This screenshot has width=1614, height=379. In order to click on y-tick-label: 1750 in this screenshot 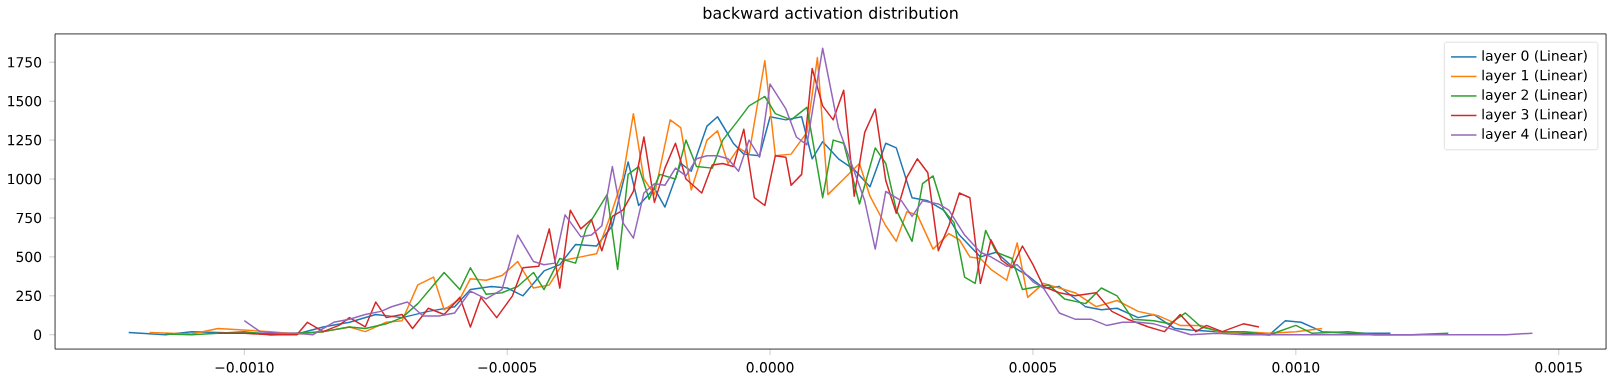, I will do `click(25, 62)`.